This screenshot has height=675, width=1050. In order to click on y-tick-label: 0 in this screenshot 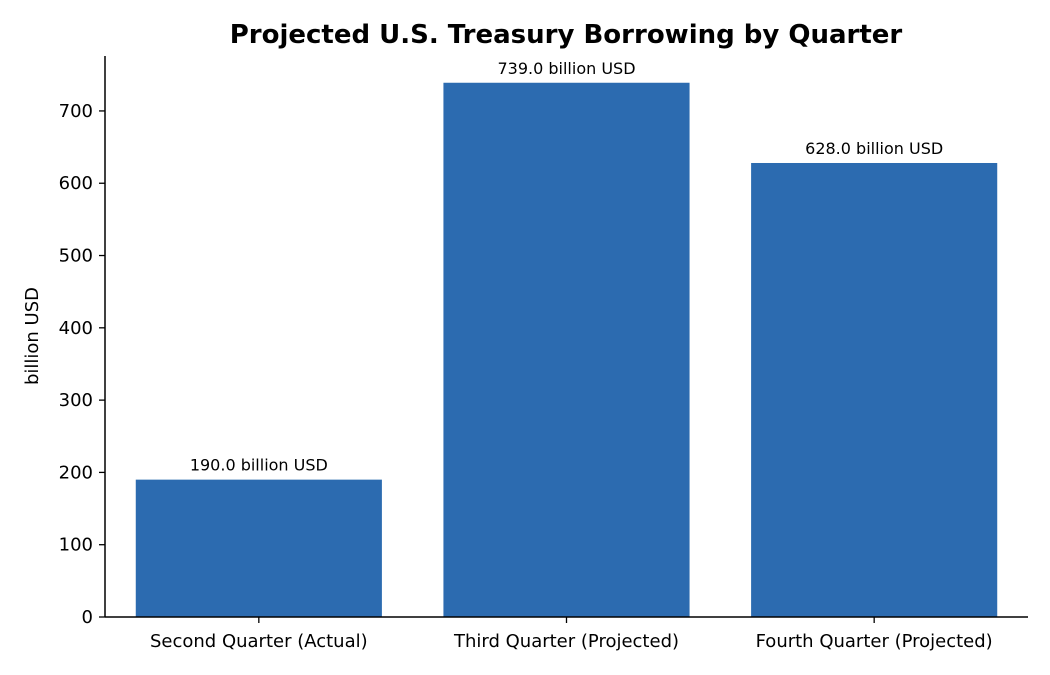, I will do `click(87, 617)`.